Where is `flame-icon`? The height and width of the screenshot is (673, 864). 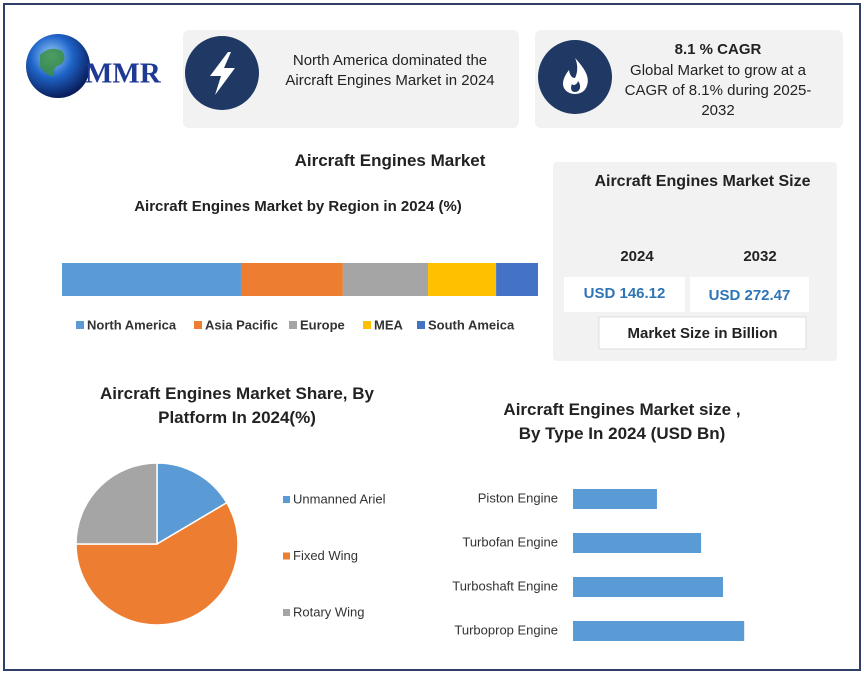 flame-icon is located at coordinates (575, 76).